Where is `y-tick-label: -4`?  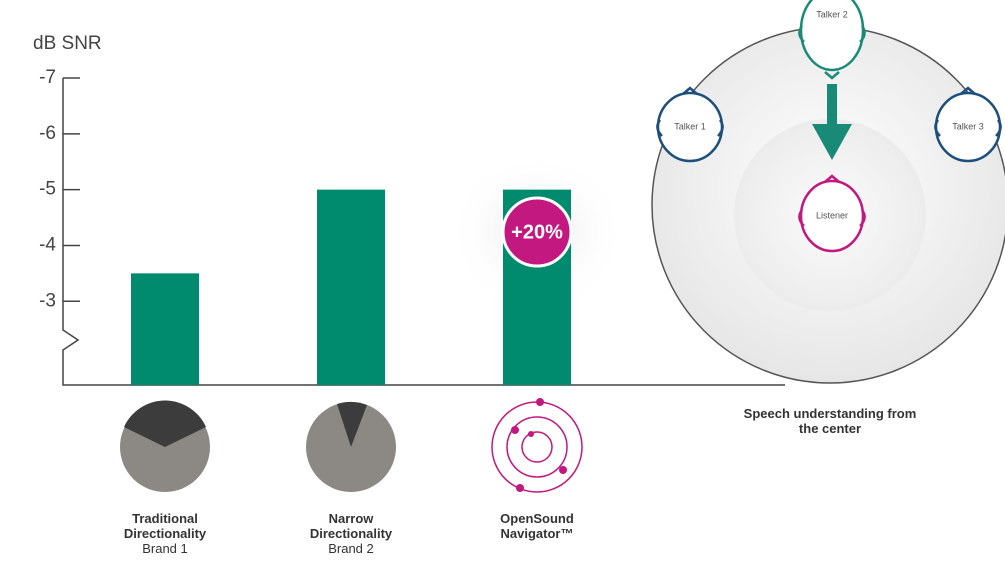 y-tick-label: -4 is located at coordinates (47, 244).